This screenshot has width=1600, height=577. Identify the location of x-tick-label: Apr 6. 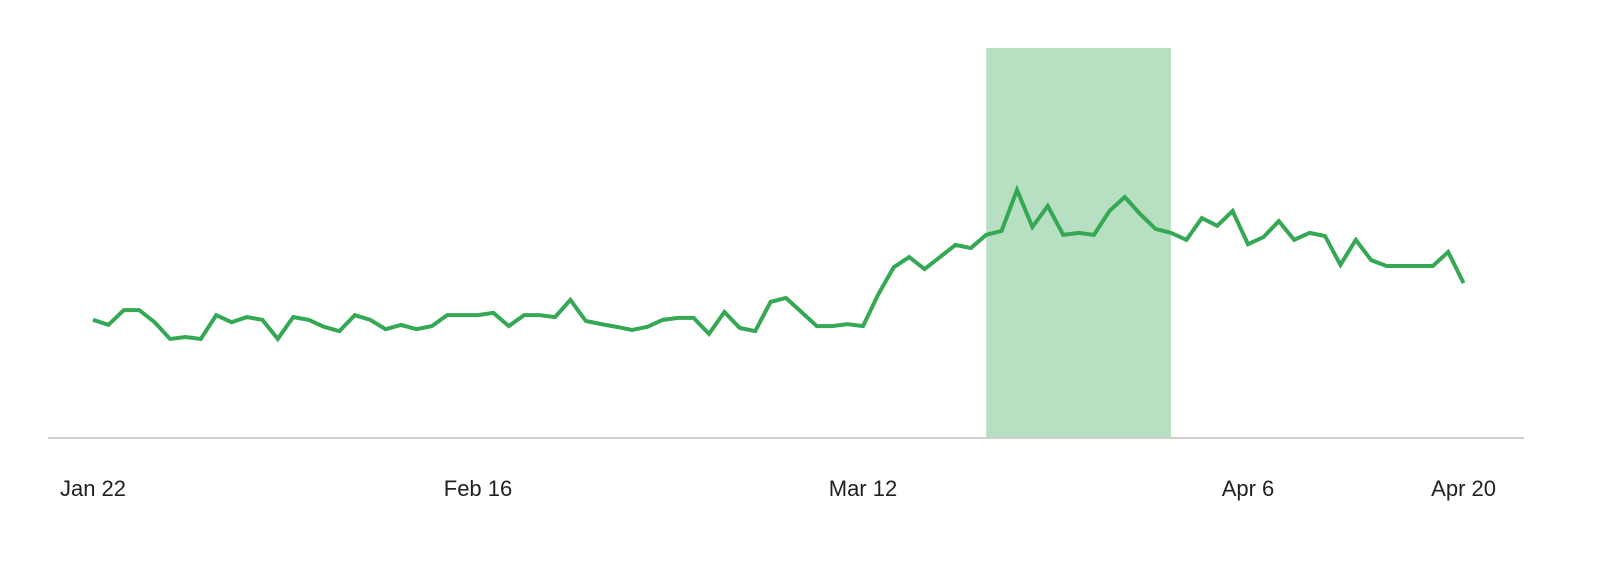
(1248, 488).